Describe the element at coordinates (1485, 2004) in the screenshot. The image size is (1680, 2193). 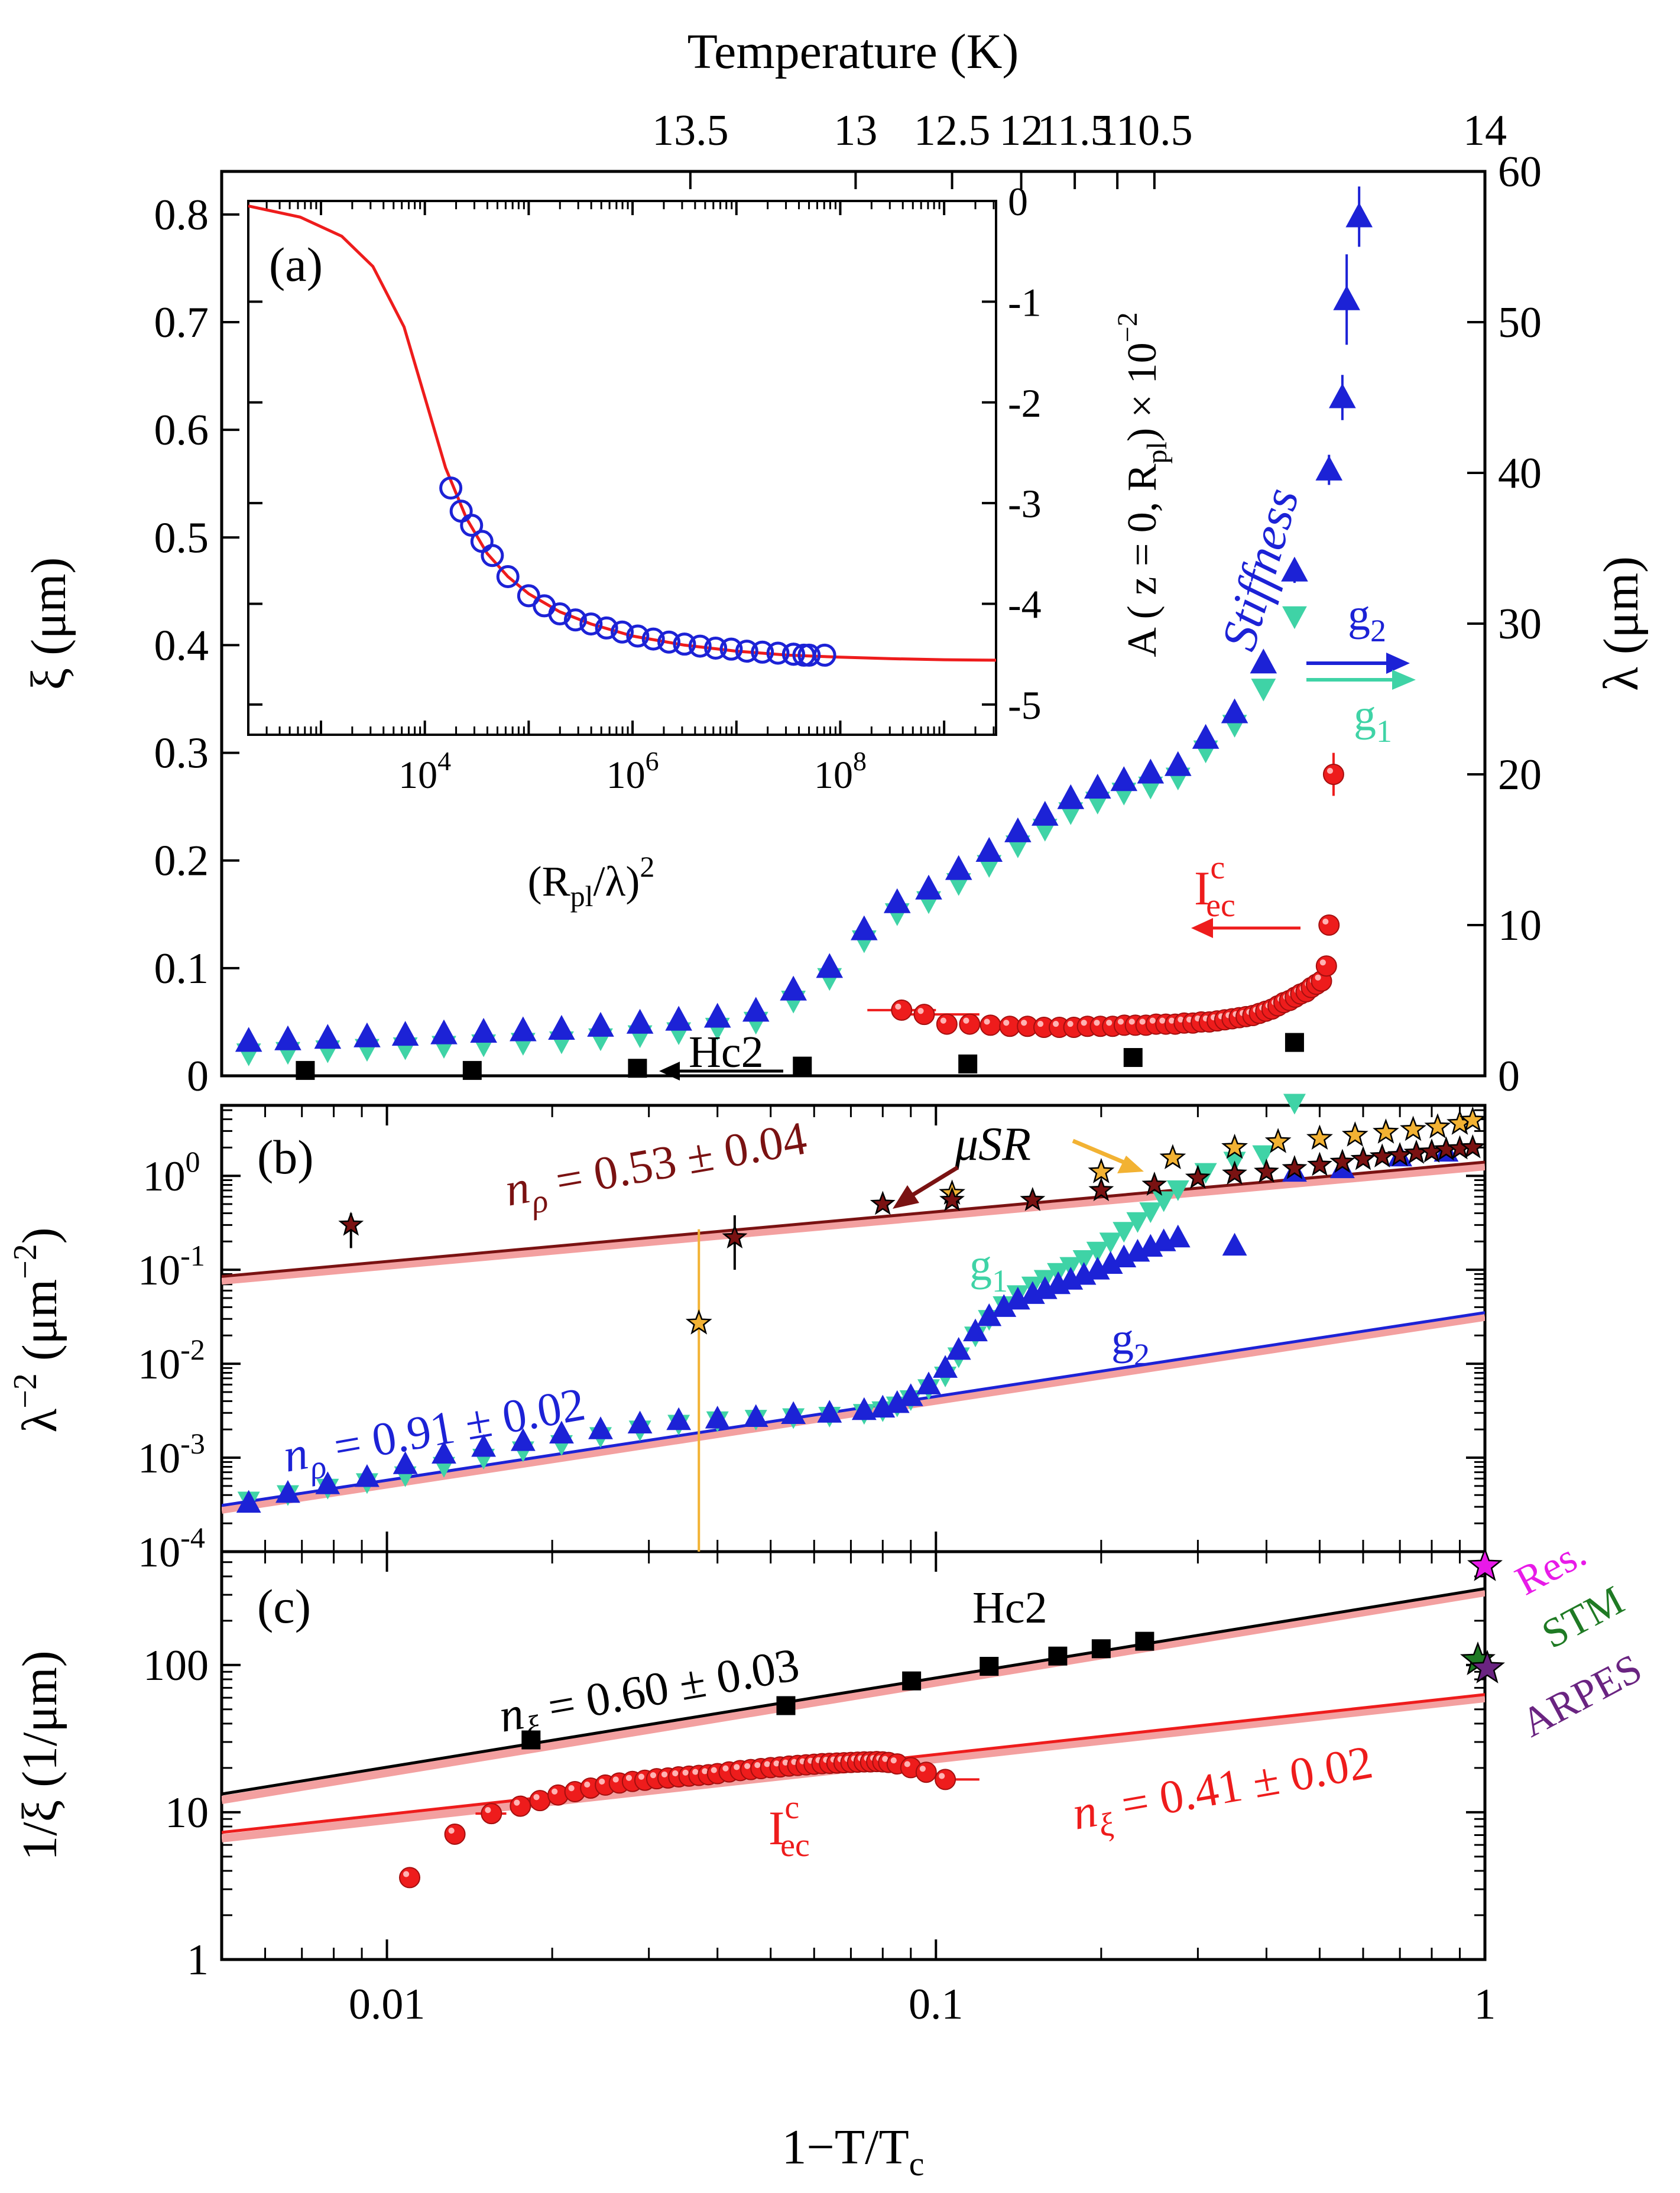
I see `x-tick-label: 1` at that location.